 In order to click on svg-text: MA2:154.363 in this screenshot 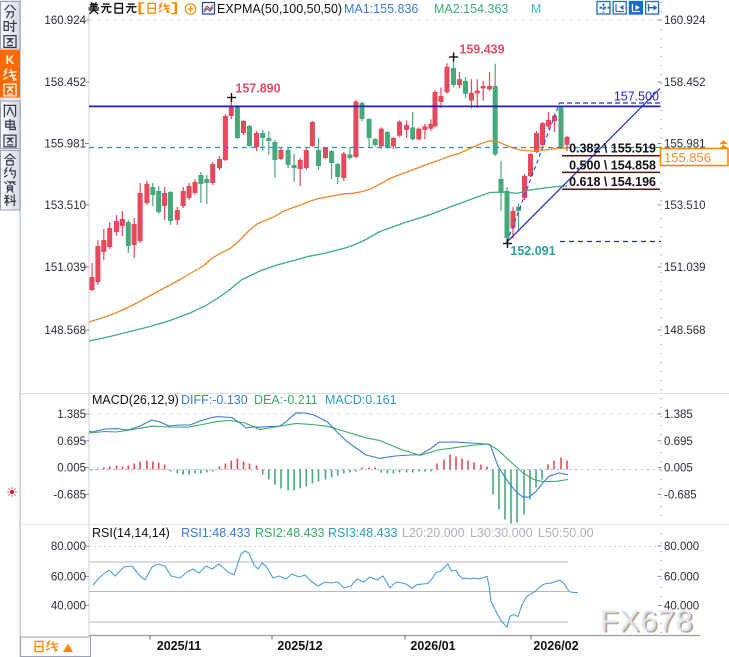, I will do `click(471, 9)`.